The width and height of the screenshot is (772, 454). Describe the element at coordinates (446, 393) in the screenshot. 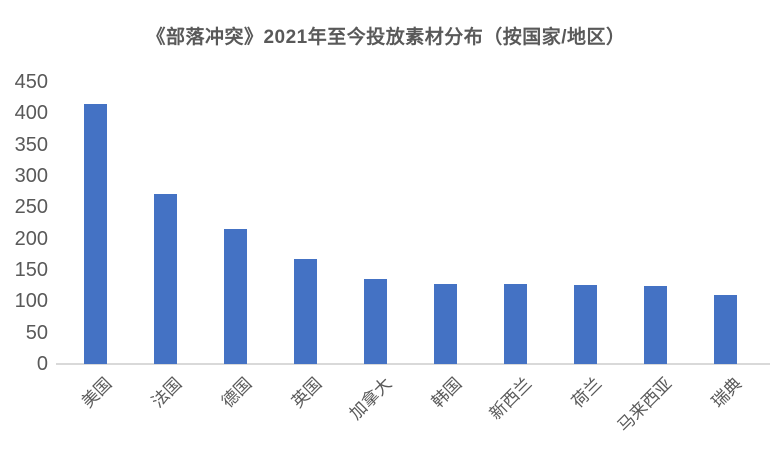

I see `x-axis-label: 韩国` at that location.